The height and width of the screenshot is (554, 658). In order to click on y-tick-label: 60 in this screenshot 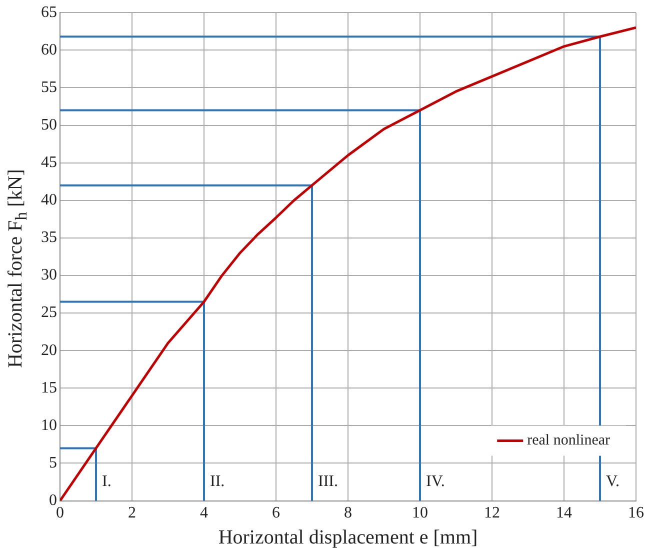, I will do `click(49, 49)`.